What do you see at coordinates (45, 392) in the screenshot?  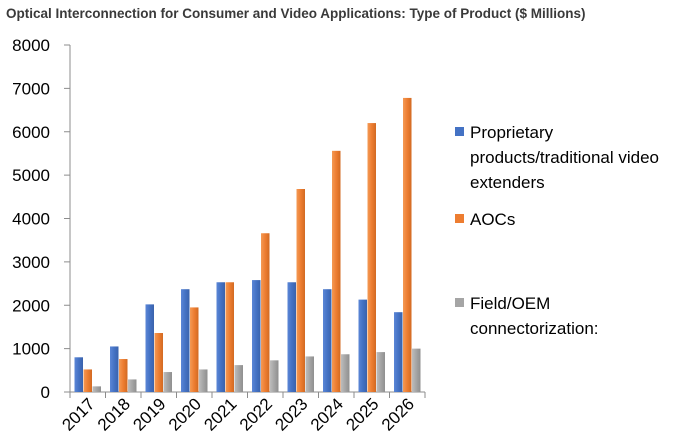 I see `y-tick-label: 0` at bounding box center [45, 392].